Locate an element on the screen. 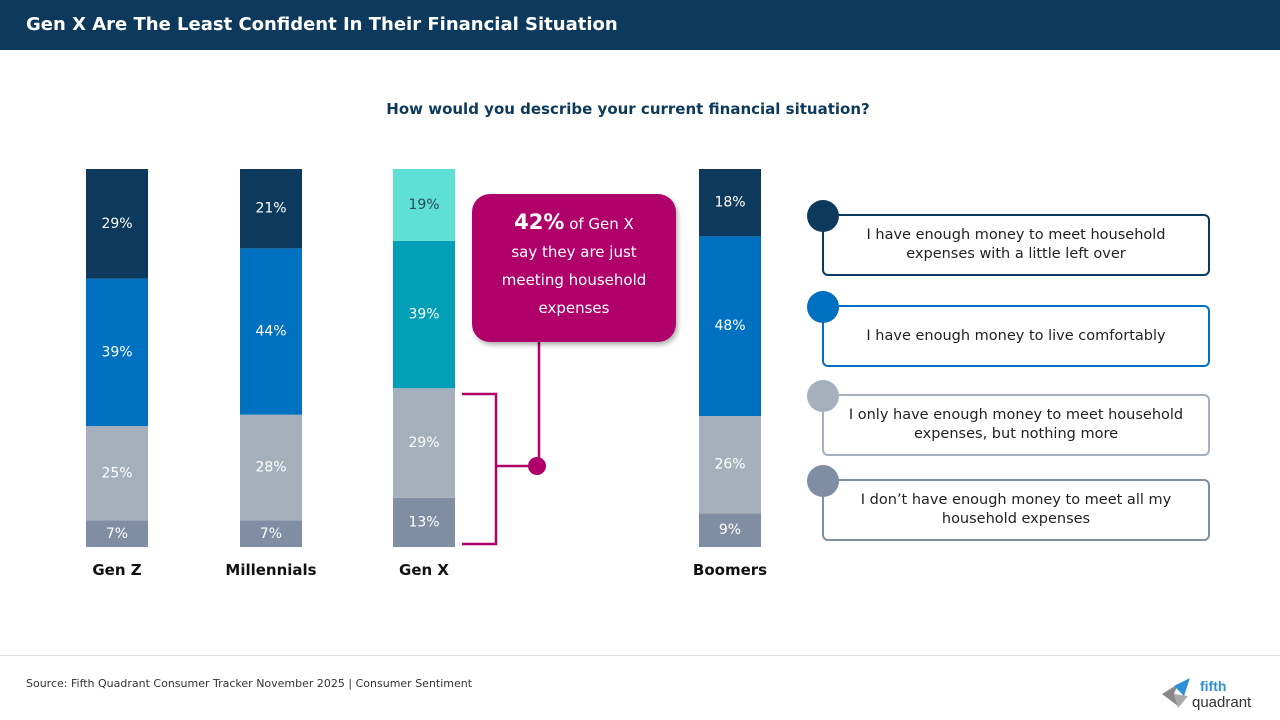 This screenshot has height=720, width=1280. data-label: 48% is located at coordinates (729, 326).